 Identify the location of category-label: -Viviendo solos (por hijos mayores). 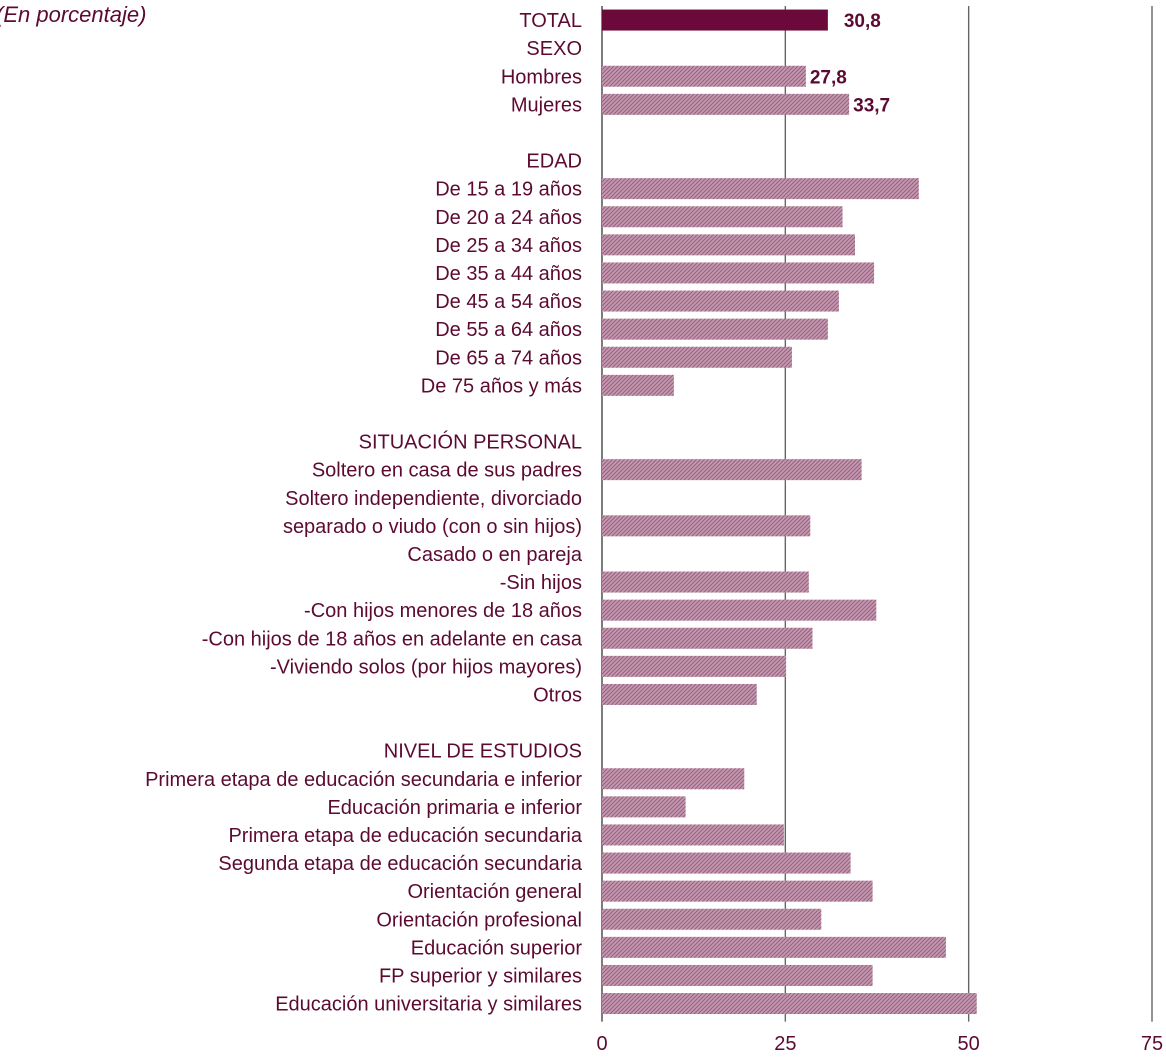
(426, 667).